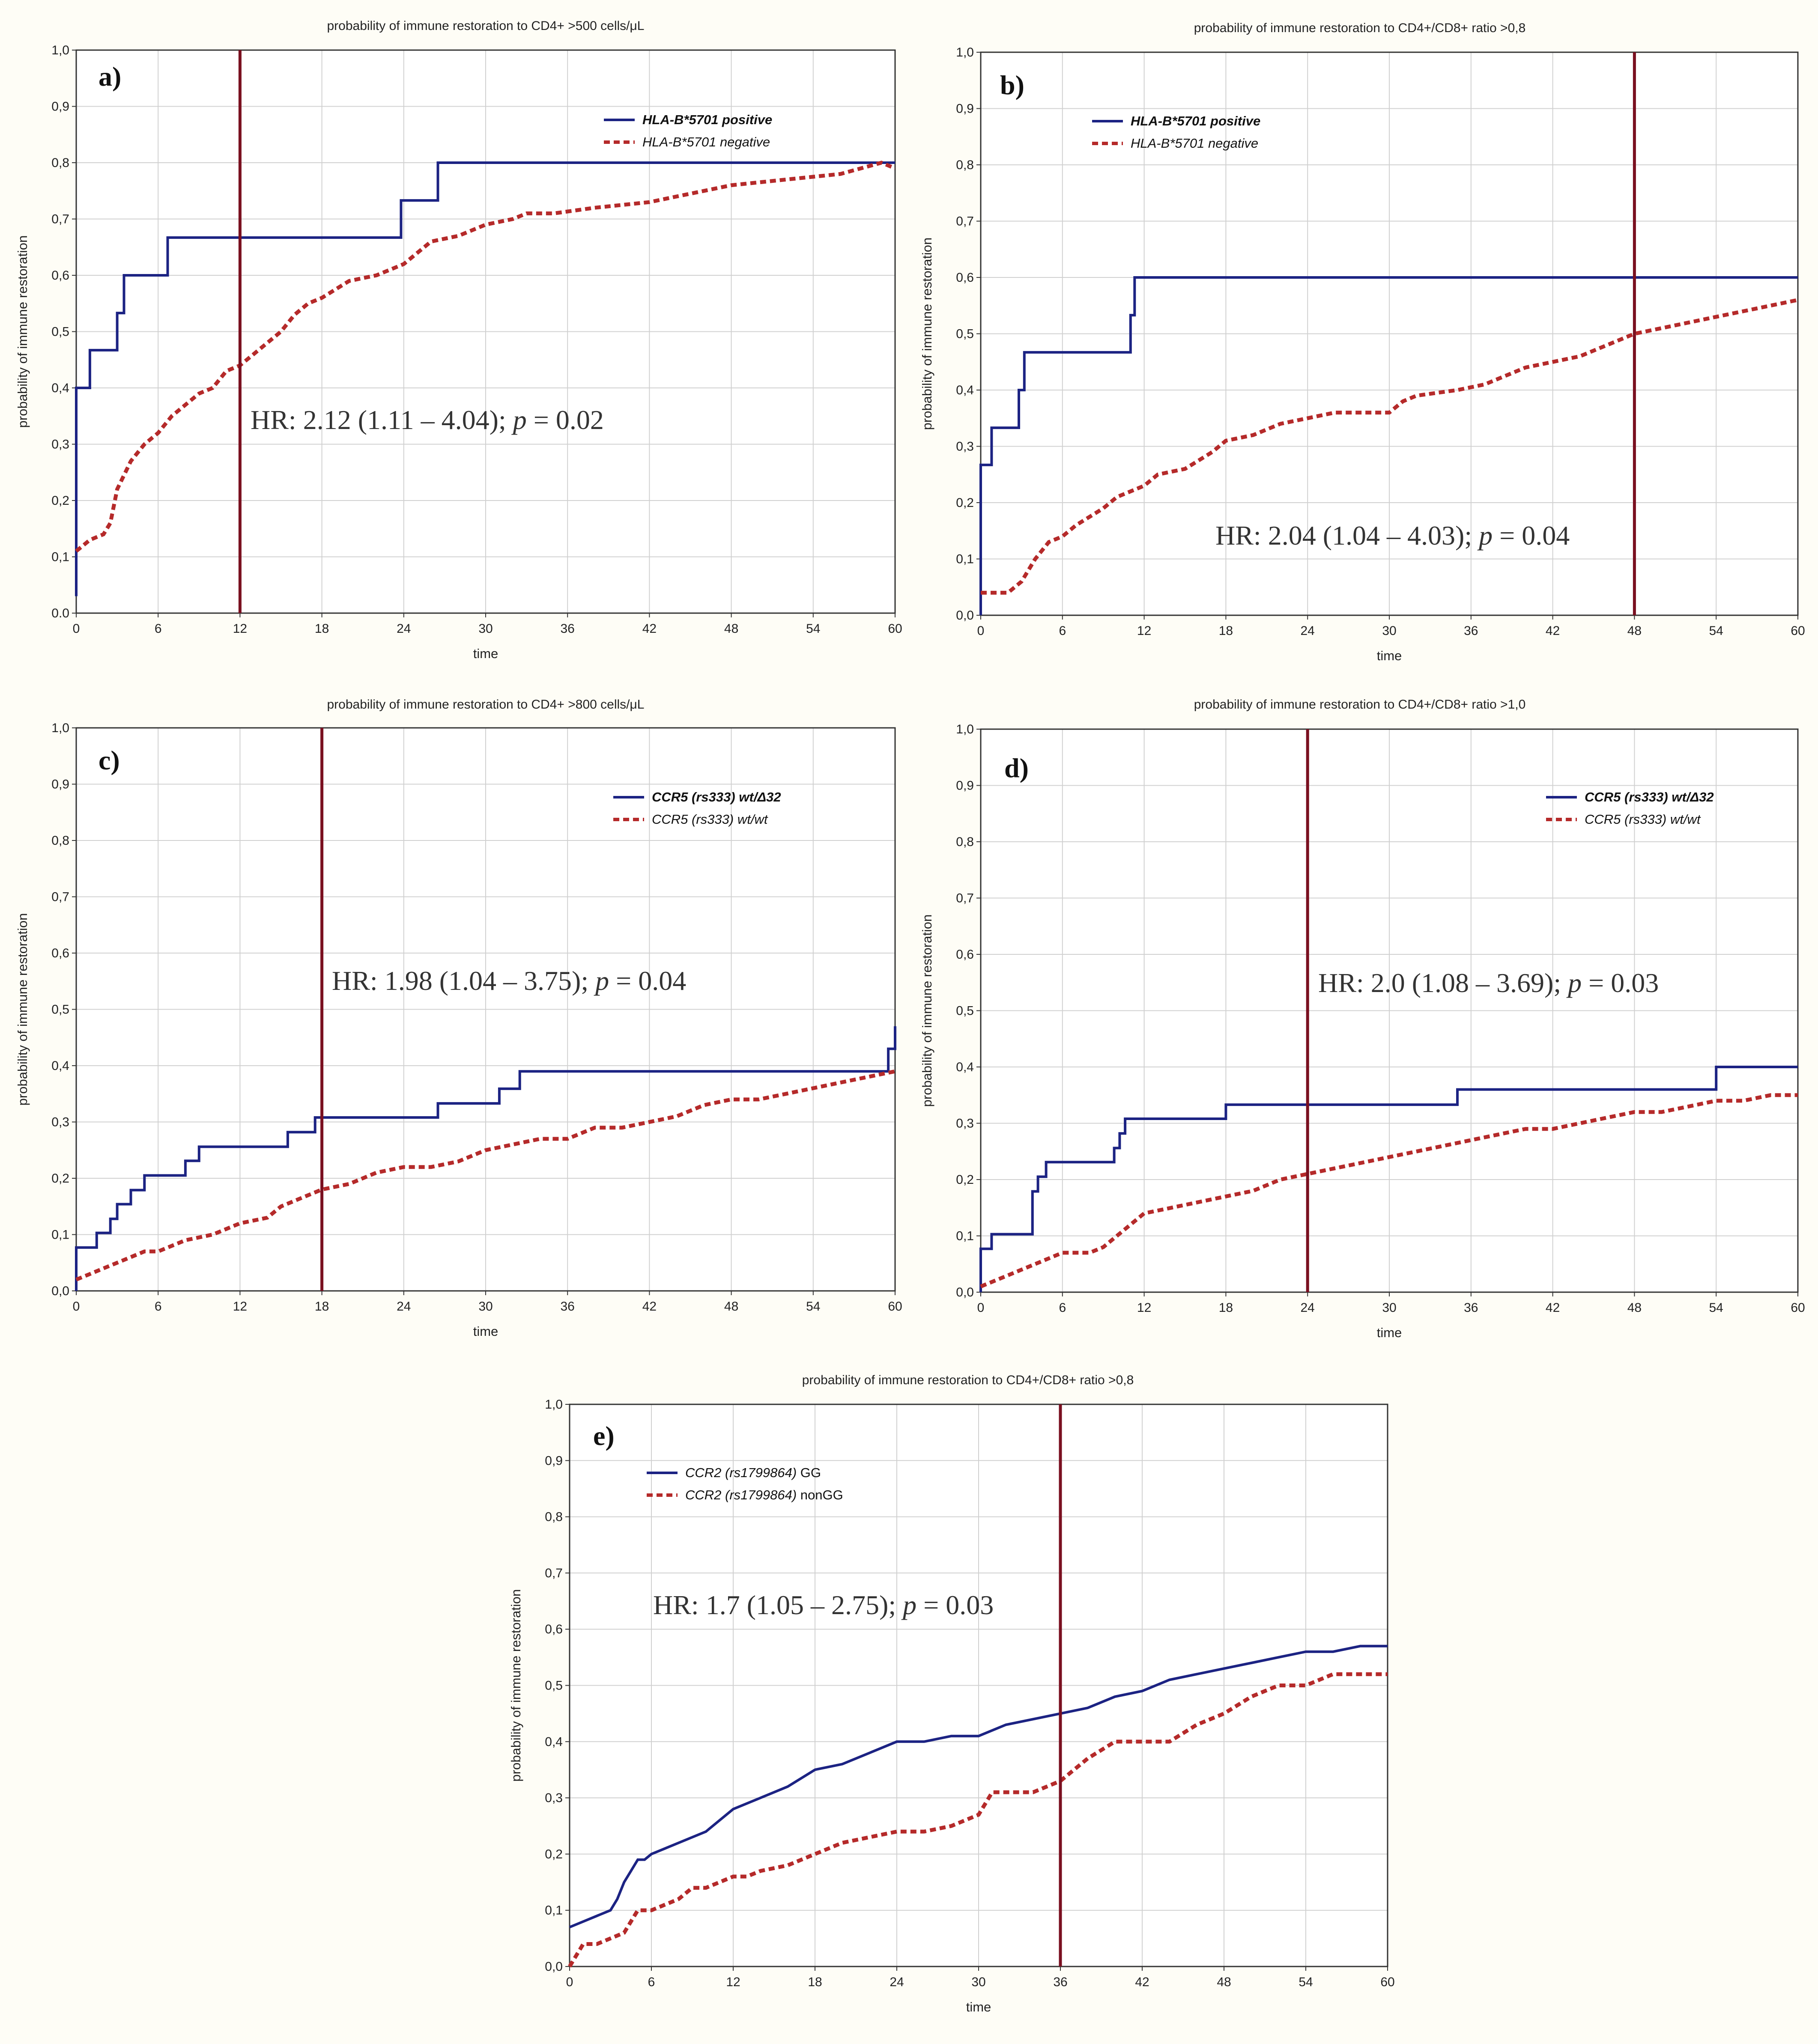 Image resolution: width=1818 pixels, height=2044 pixels. I want to click on hr-text: HR: 1.98 (1.04 – 3.75);, so click(463, 980).